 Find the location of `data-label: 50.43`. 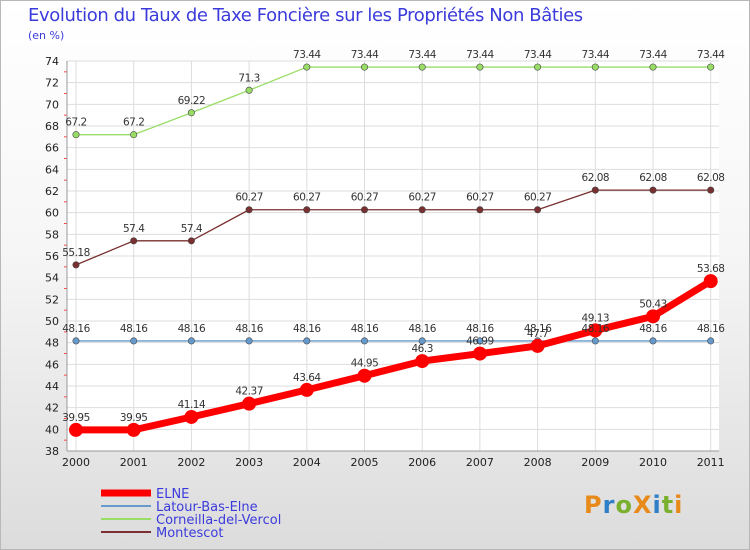

data-label: 50.43 is located at coordinates (653, 304).